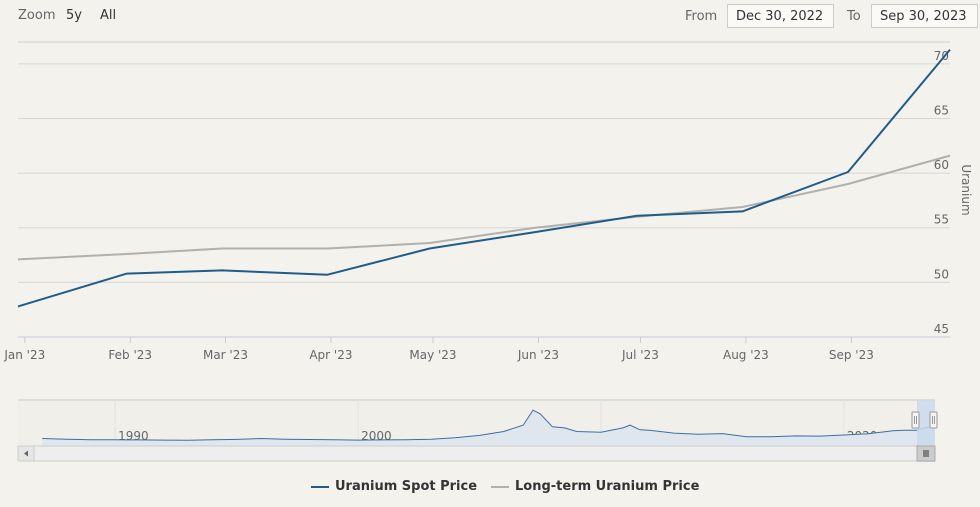 This screenshot has height=507, width=980. I want to click on x-tick-label: Apr '23, so click(330, 355).